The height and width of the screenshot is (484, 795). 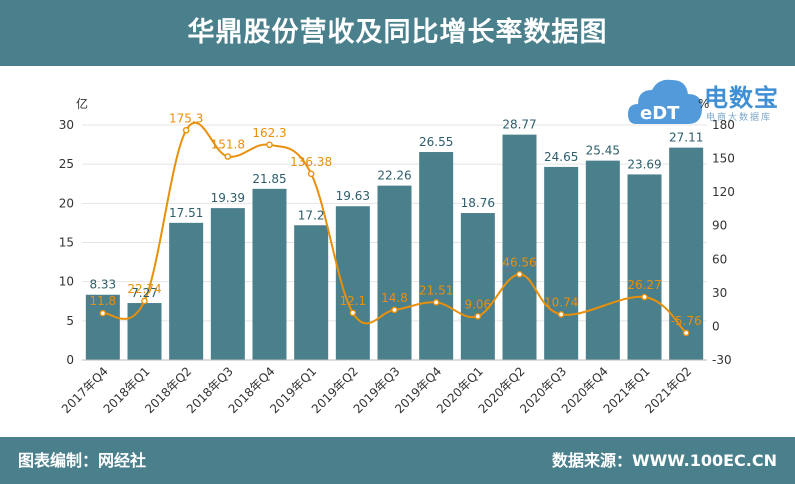 What do you see at coordinates (719, 293) in the screenshot?
I see `y2-tick-label: 30` at bounding box center [719, 293].